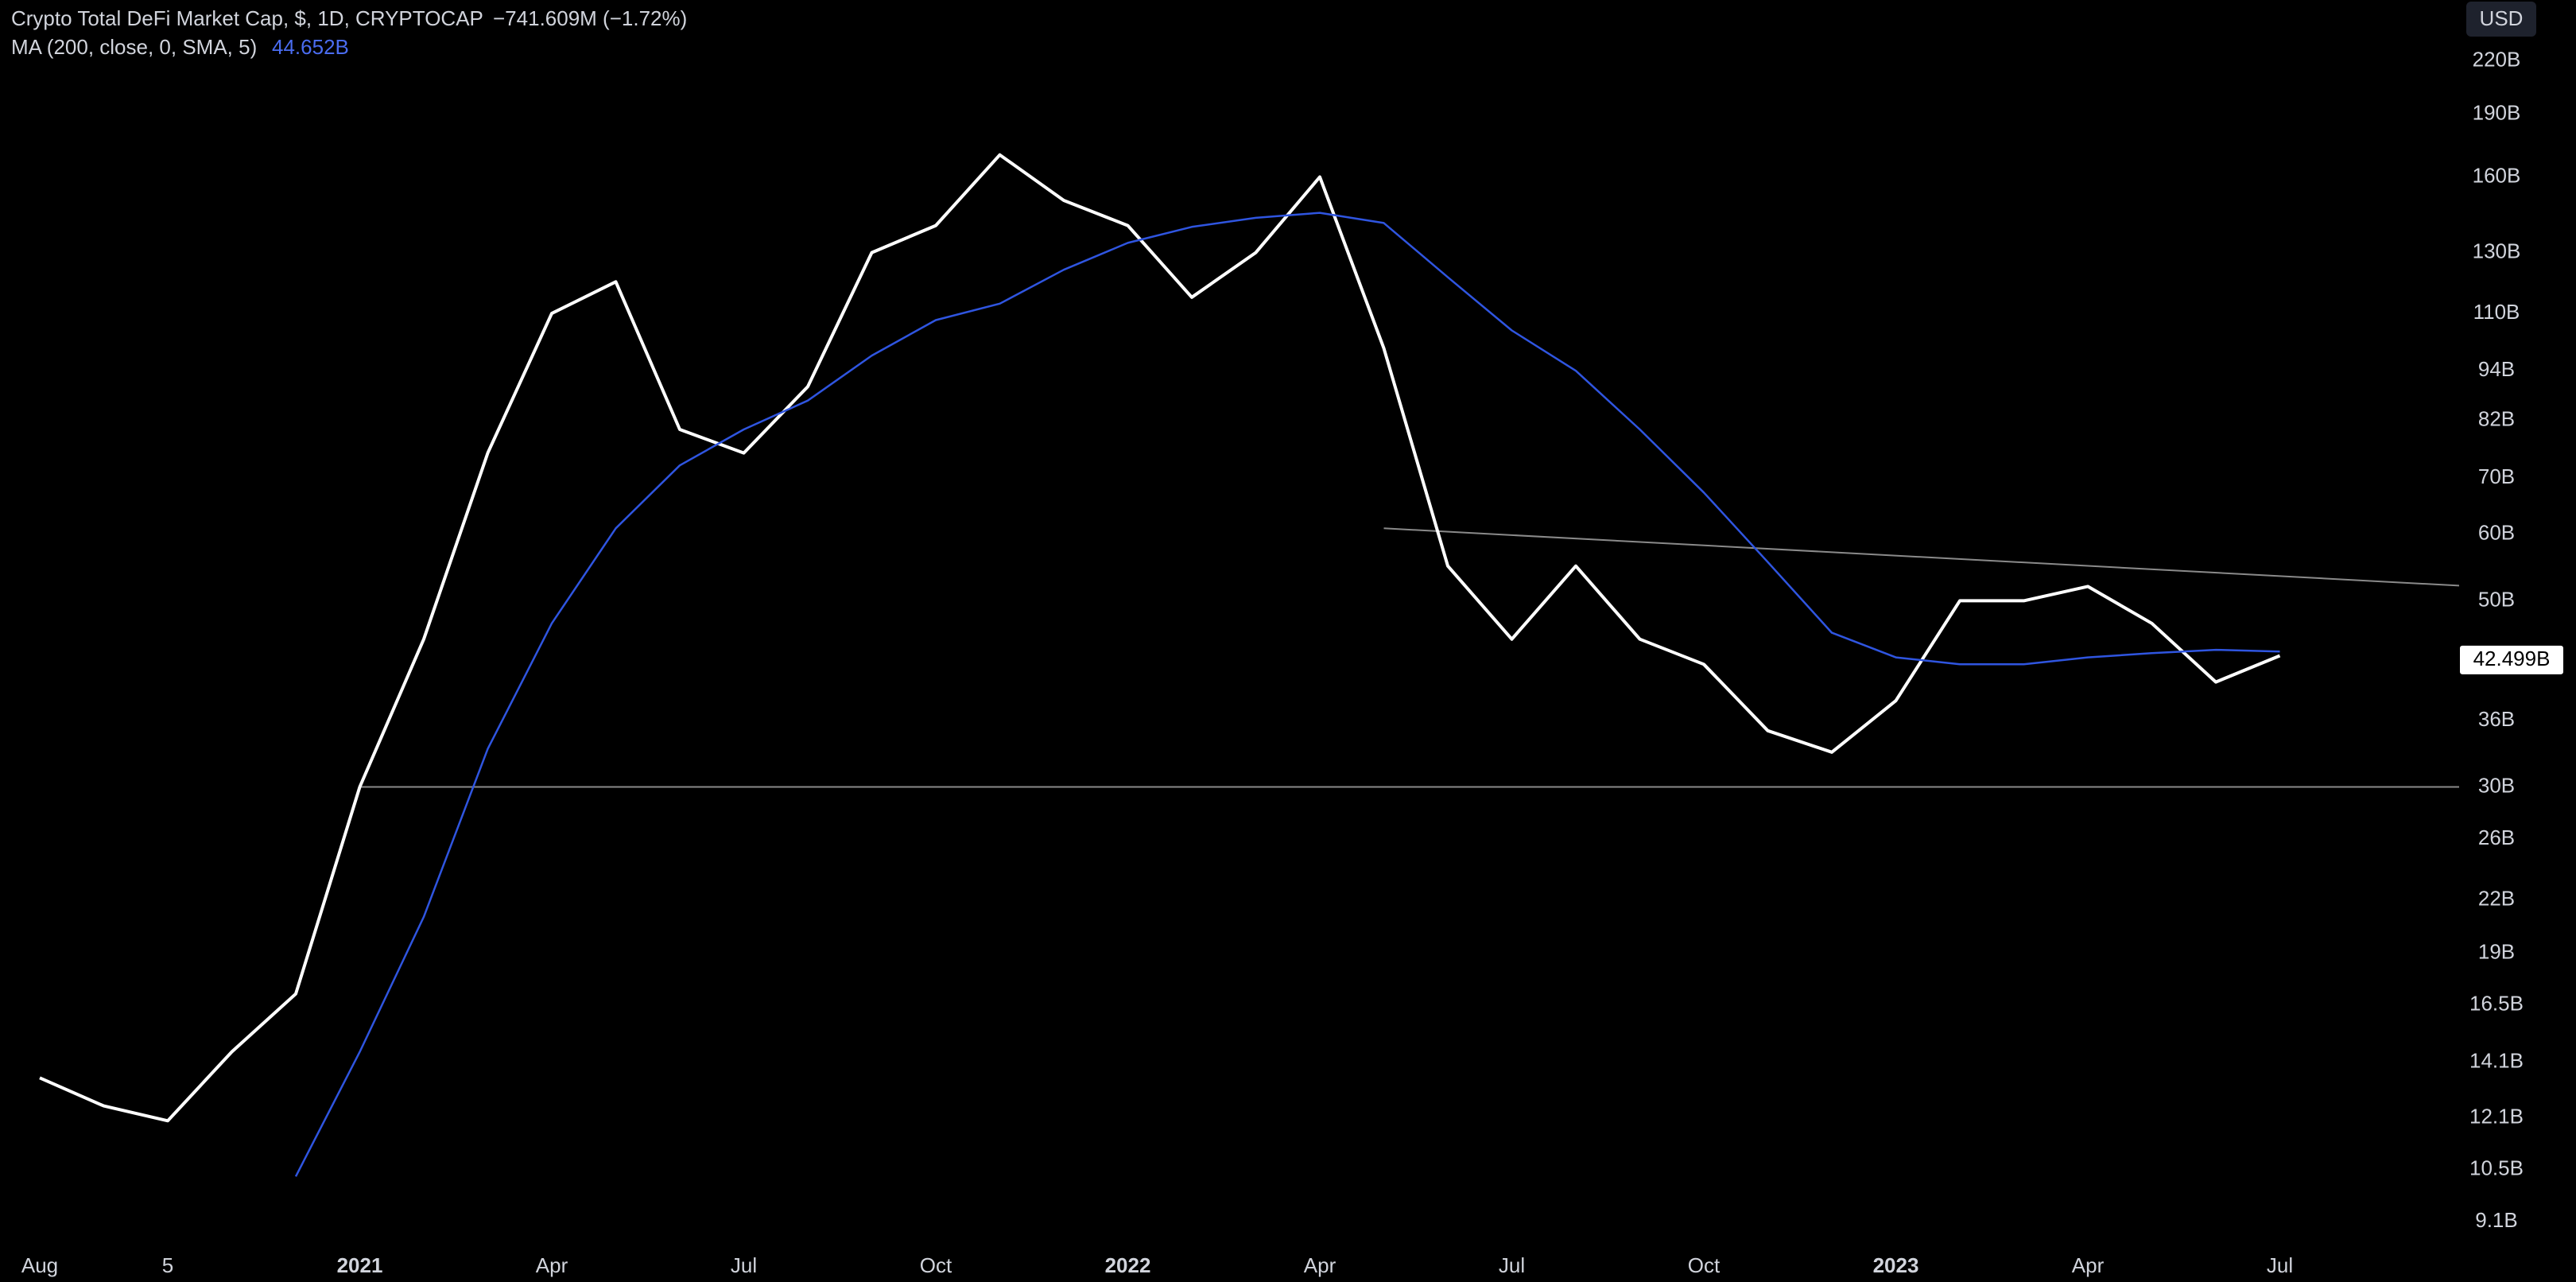 The height and width of the screenshot is (1282, 2576). Describe the element at coordinates (2497, 476) in the screenshot. I see `y-tick-label: 70B` at that location.